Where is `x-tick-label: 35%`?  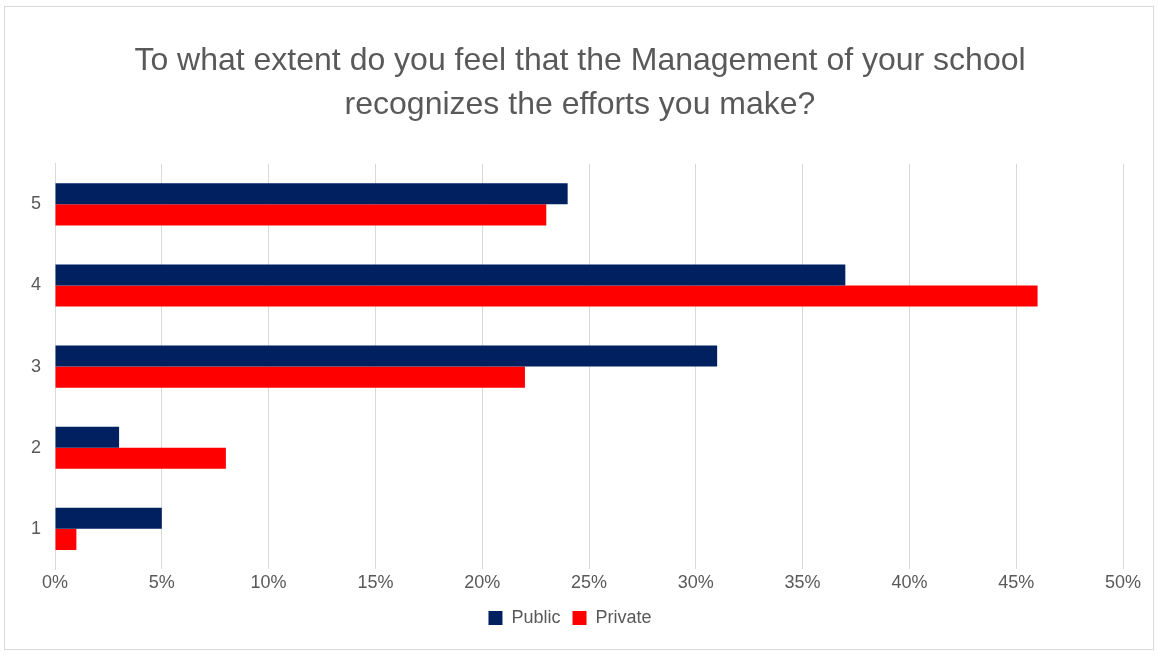
x-tick-label: 35% is located at coordinates (802, 582).